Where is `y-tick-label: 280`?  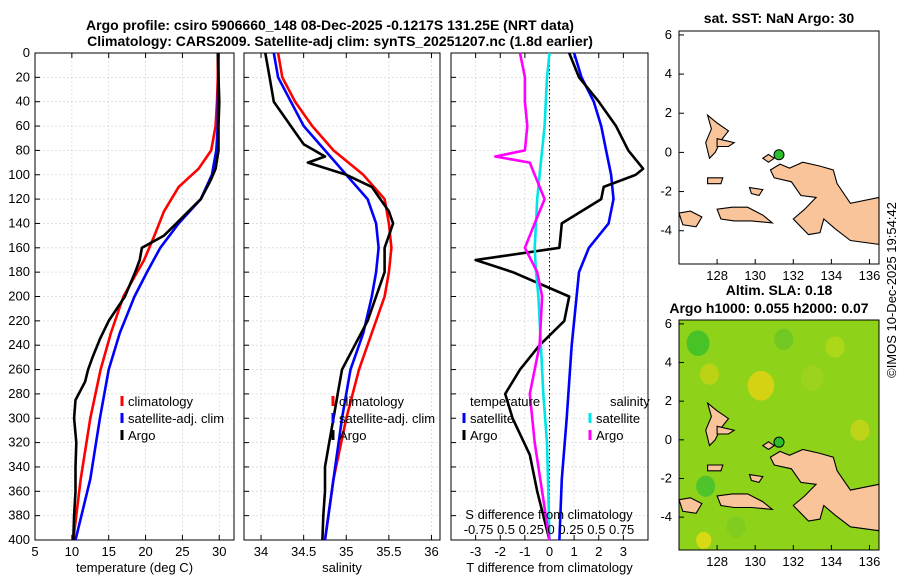 y-tick-label: 280 is located at coordinates (19, 393).